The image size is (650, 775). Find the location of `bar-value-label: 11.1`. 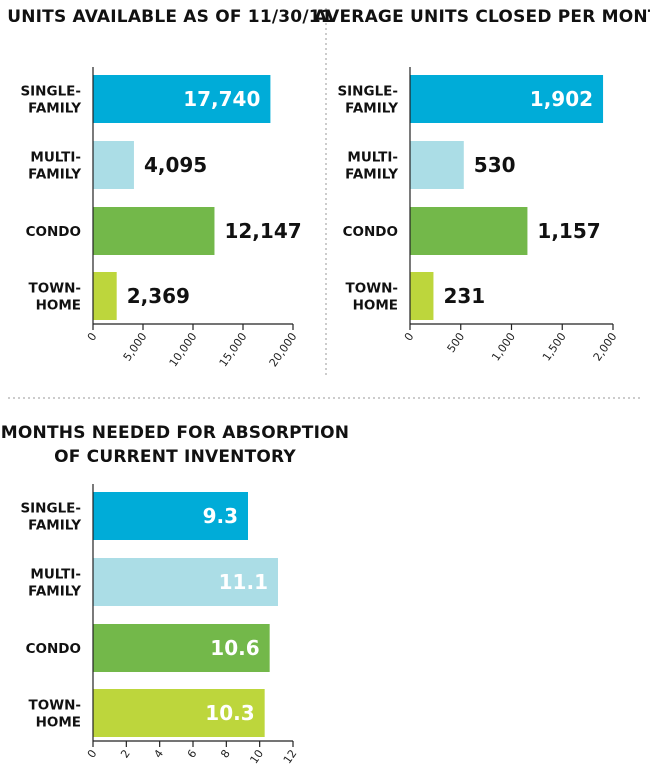

bar-value-label: 11.1 is located at coordinates (243, 582).